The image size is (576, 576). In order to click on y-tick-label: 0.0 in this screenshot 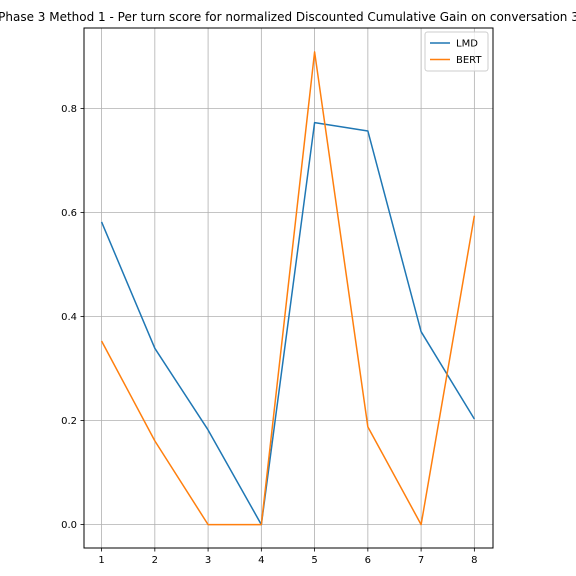, I will do `click(69, 525)`.